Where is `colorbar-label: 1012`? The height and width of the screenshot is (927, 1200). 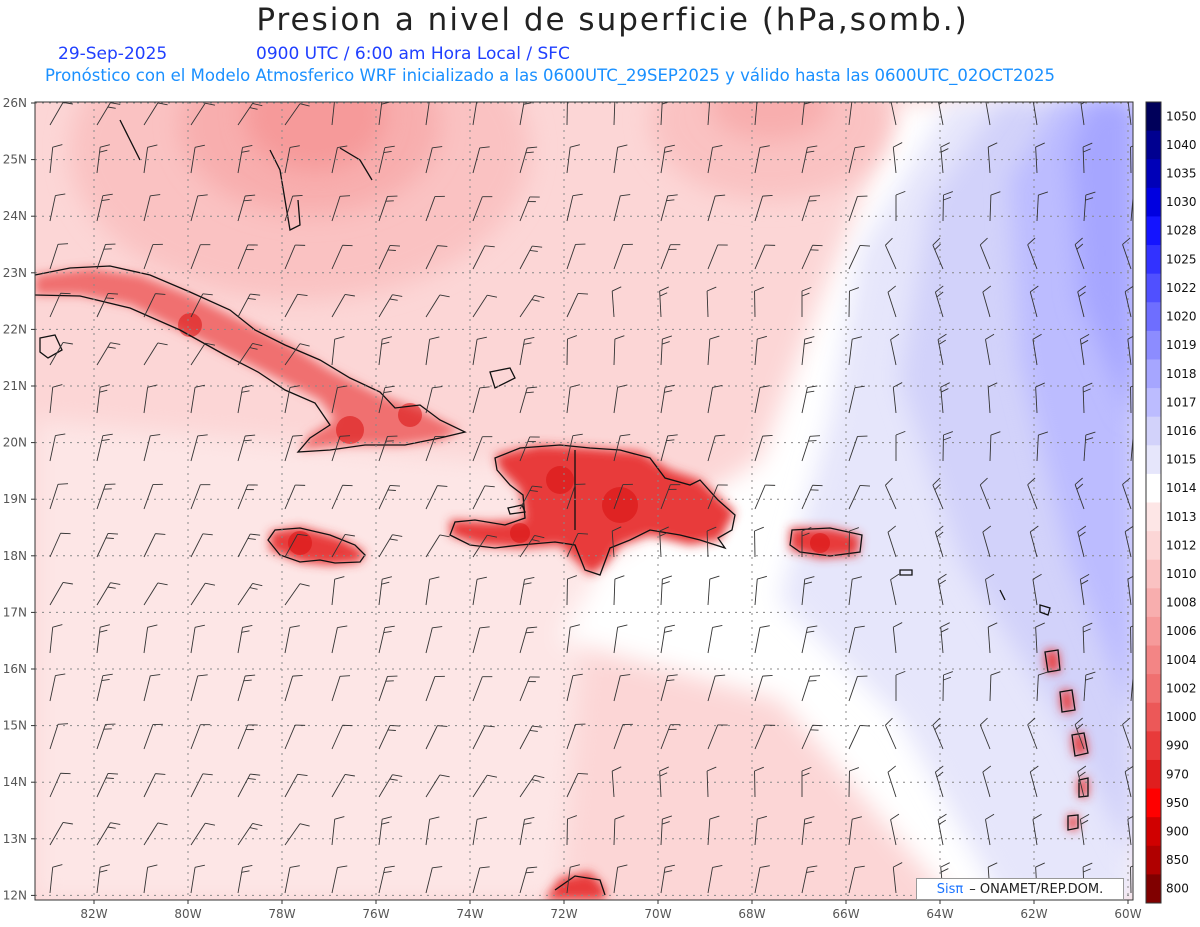
colorbar-label: 1012 is located at coordinates (1181, 545).